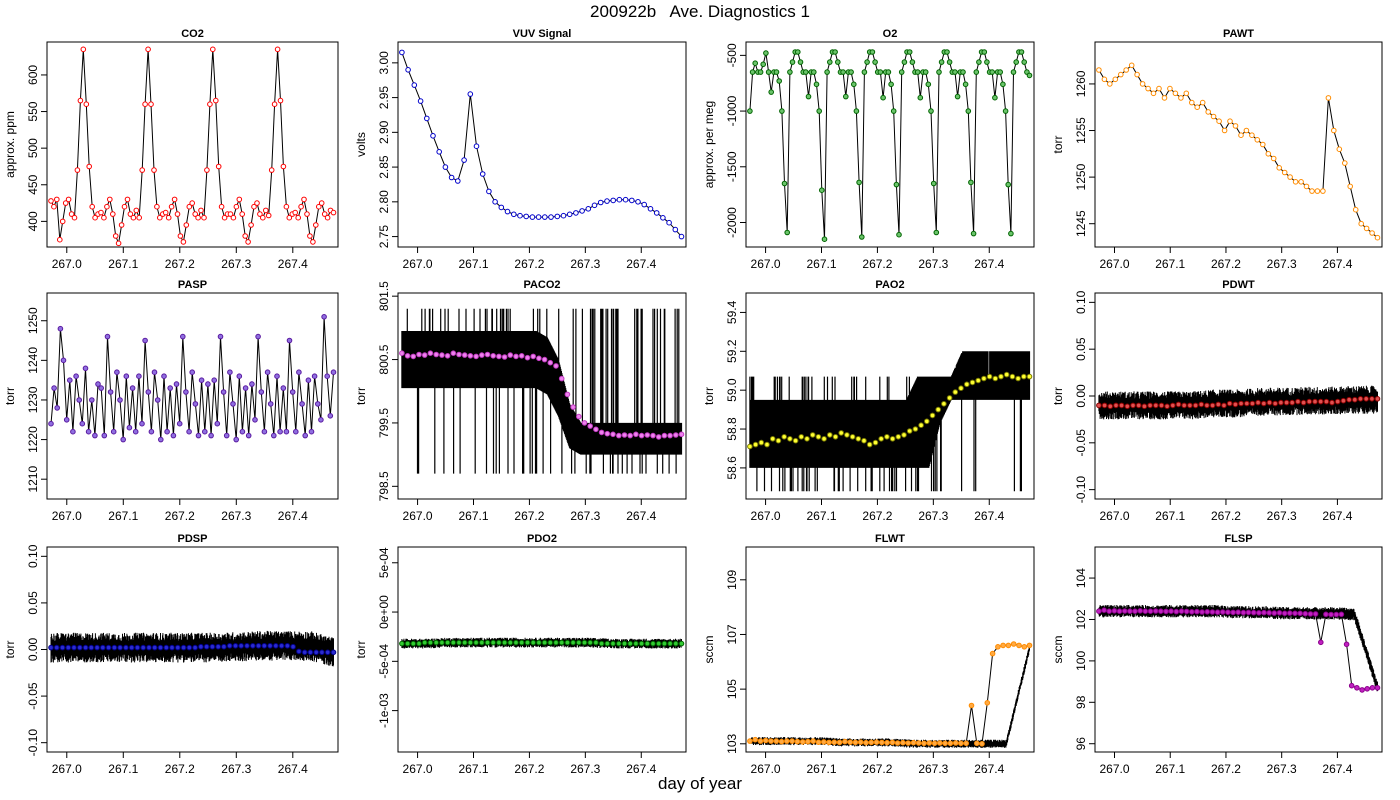 The width and height of the screenshot is (1400, 800). Describe the element at coordinates (192, 378) in the screenshot. I see `plot-area-pasp` at that location.